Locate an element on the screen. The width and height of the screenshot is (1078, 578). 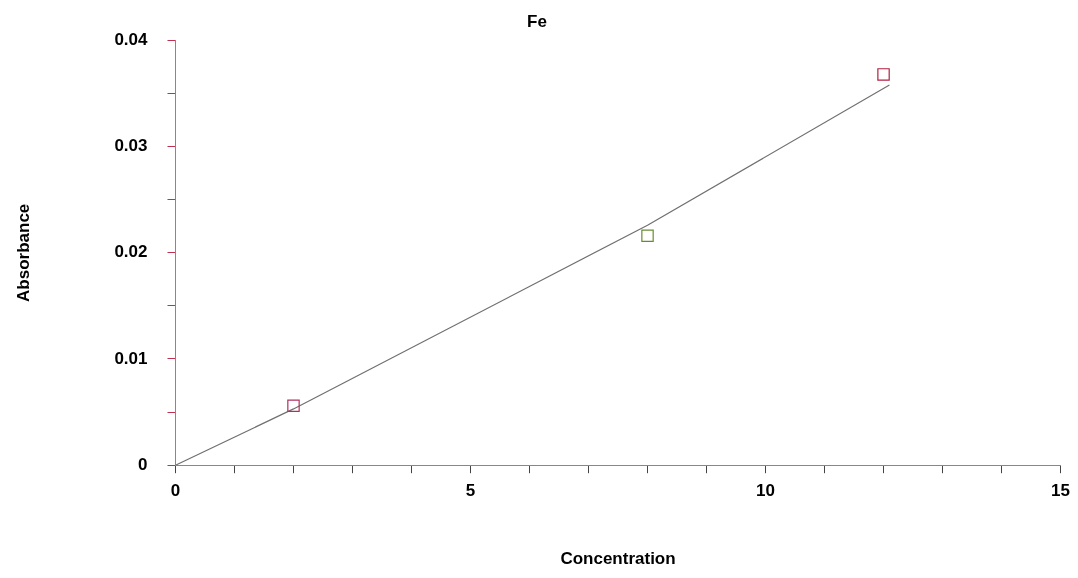
y-tick-label: 0.04 is located at coordinates (131, 40).